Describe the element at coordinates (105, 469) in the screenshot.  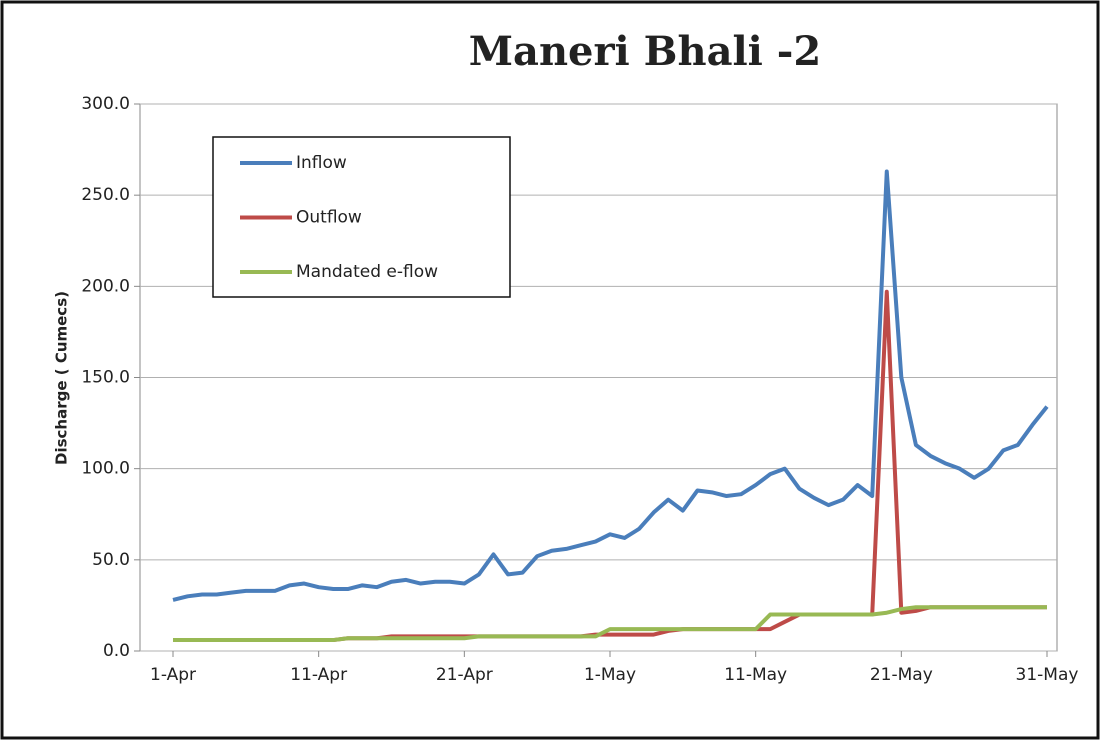
I see `y-tick-label: 100.0` at that location.